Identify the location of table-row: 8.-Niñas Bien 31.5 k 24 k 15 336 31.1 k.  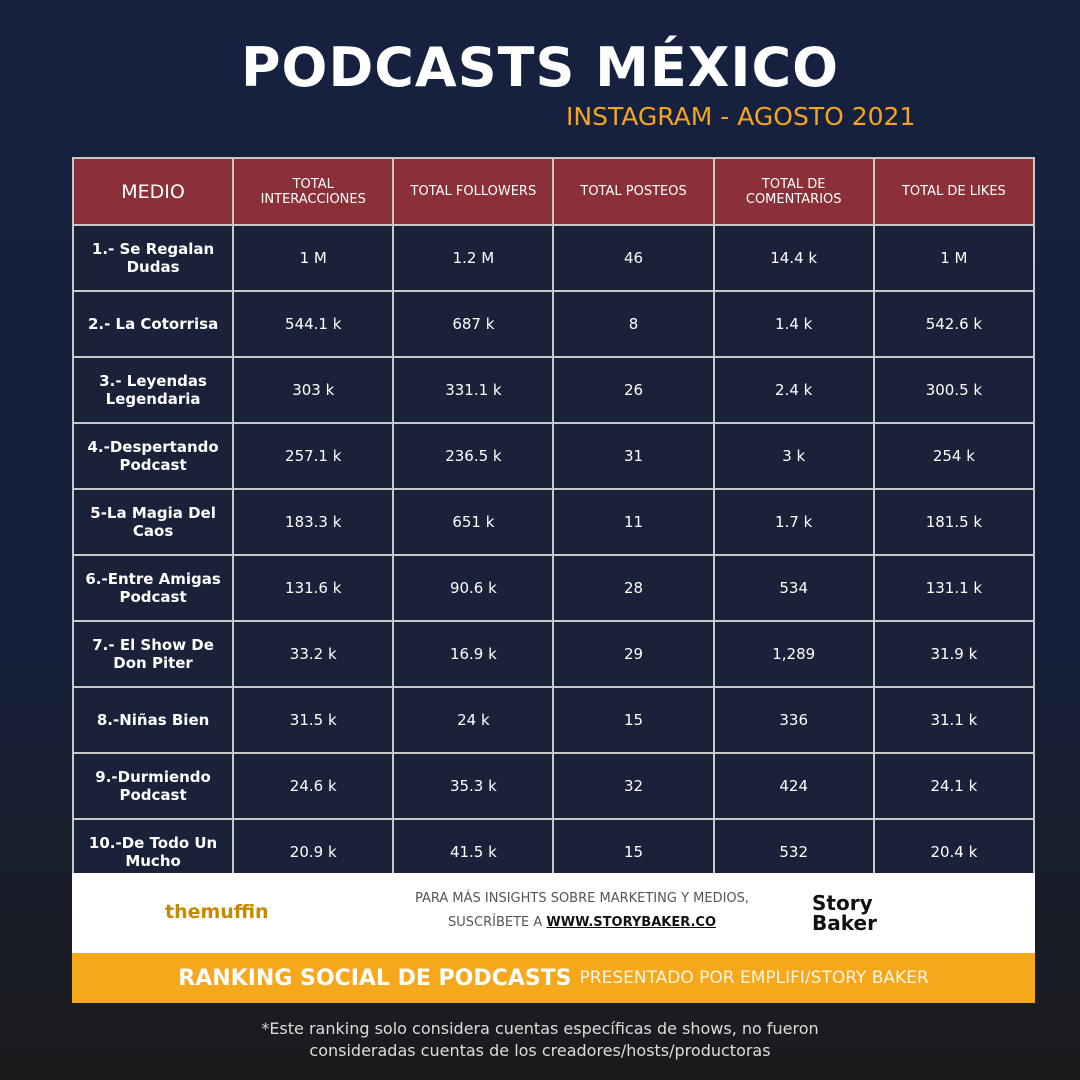
(553, 720).